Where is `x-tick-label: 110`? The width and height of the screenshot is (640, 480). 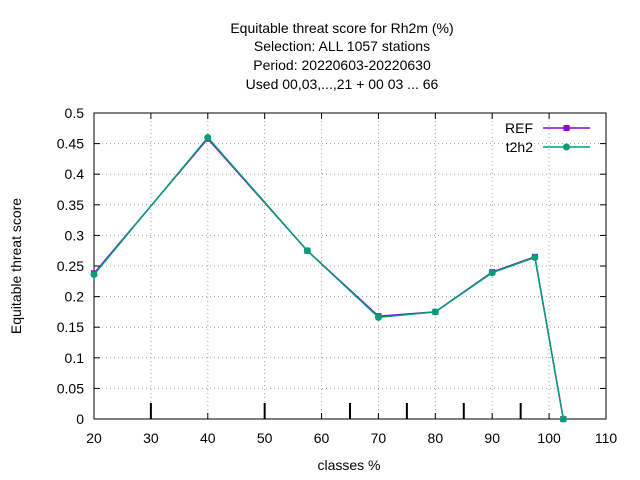
x-tick-label: 110 is located at coordinates (606, 438).